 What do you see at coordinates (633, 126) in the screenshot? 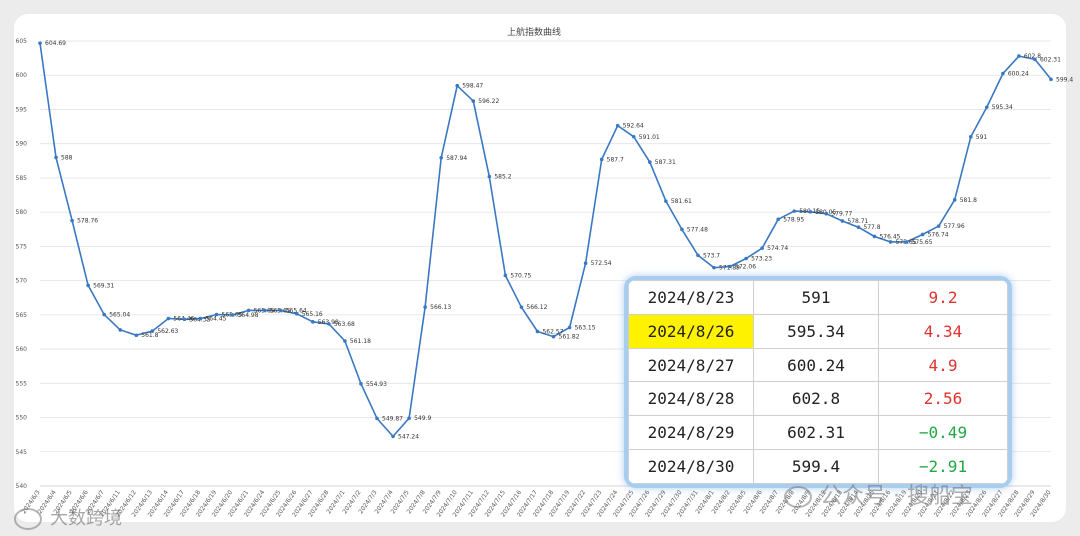
I see `data-label: 592.64` at bounding box center [633, 126].